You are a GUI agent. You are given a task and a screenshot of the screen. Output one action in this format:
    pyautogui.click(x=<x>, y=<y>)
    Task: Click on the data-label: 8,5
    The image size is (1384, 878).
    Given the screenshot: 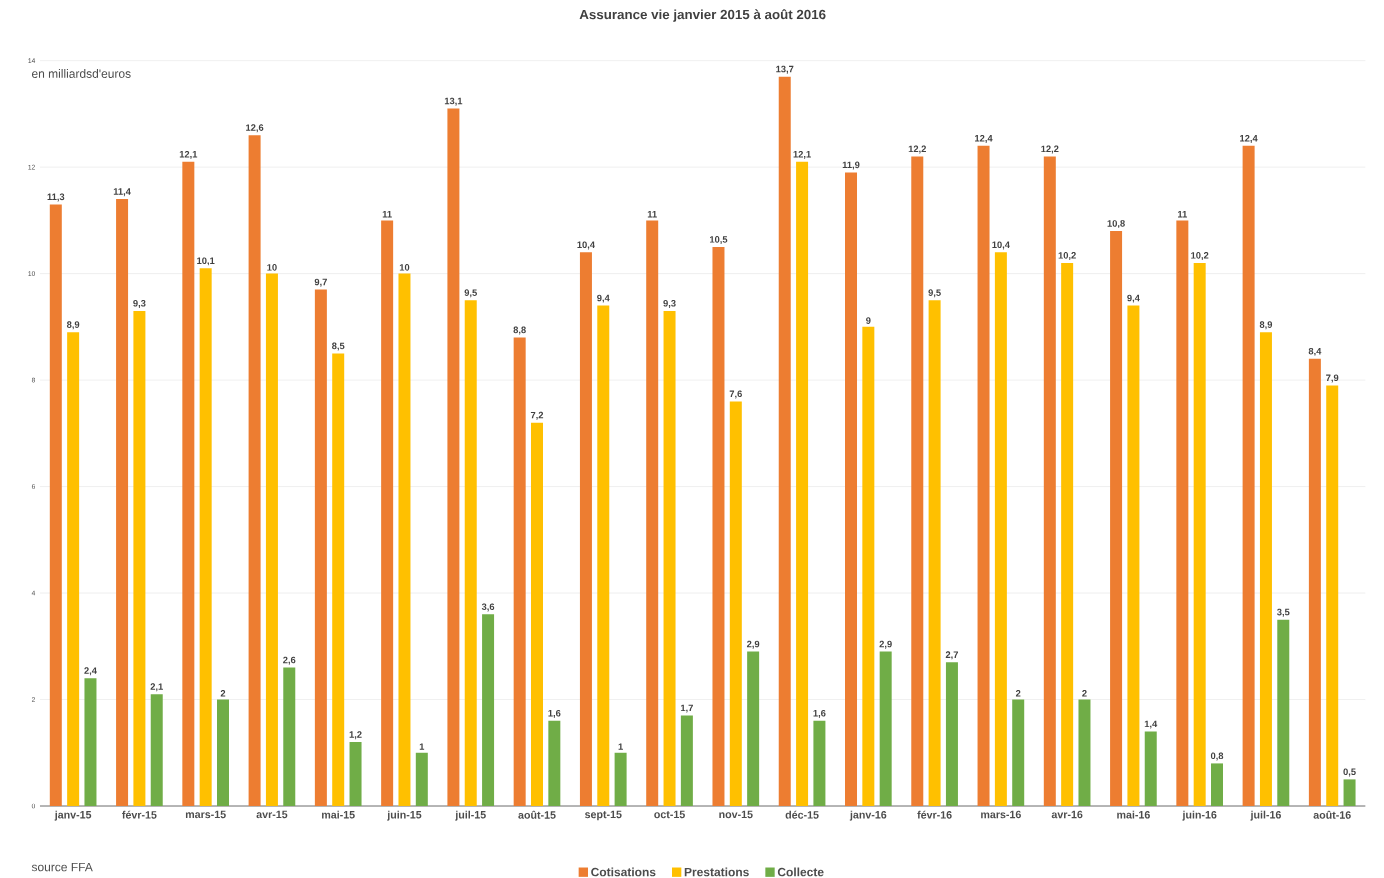 What is the action you would take?
    pyautogui.click(x=338, y=346)
    